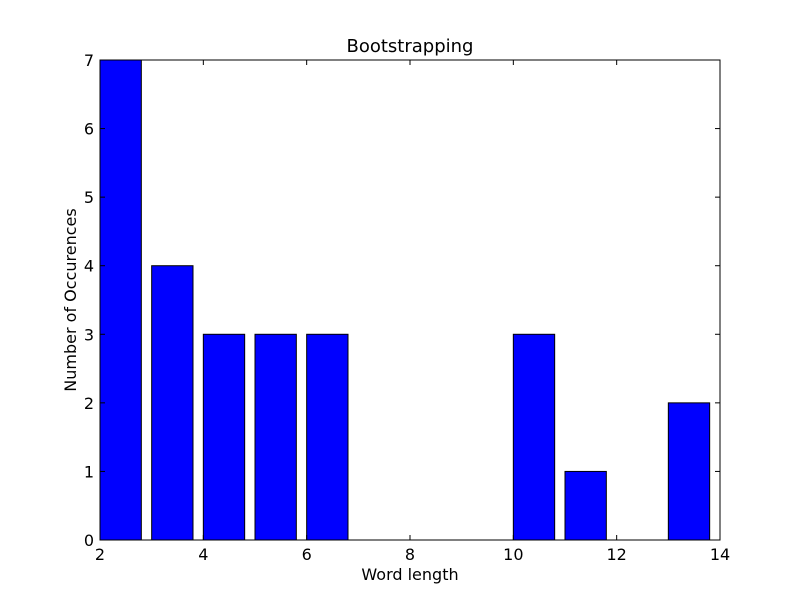 This screenshot has width=800, height=604. I want to click on y-tick-label-4: 4, so click(89, 266).